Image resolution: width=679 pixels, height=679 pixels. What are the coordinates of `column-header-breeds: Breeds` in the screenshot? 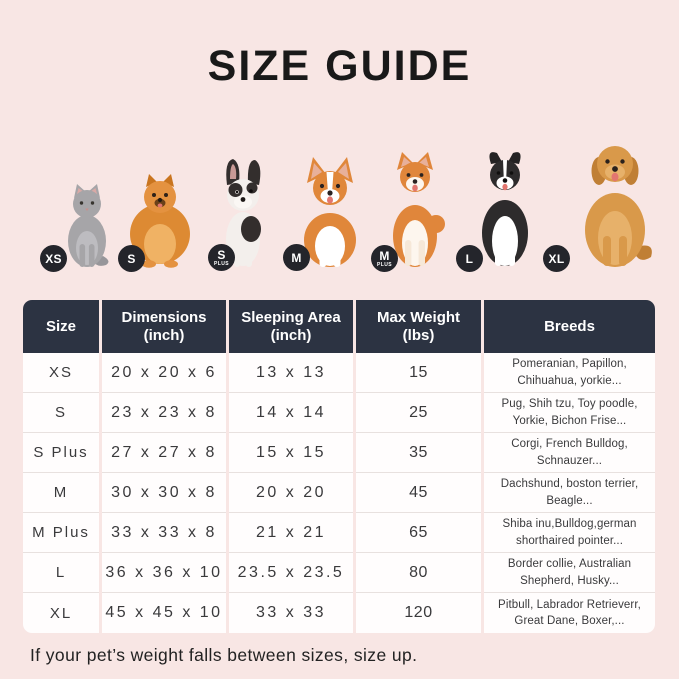 It's located at (569, 326).